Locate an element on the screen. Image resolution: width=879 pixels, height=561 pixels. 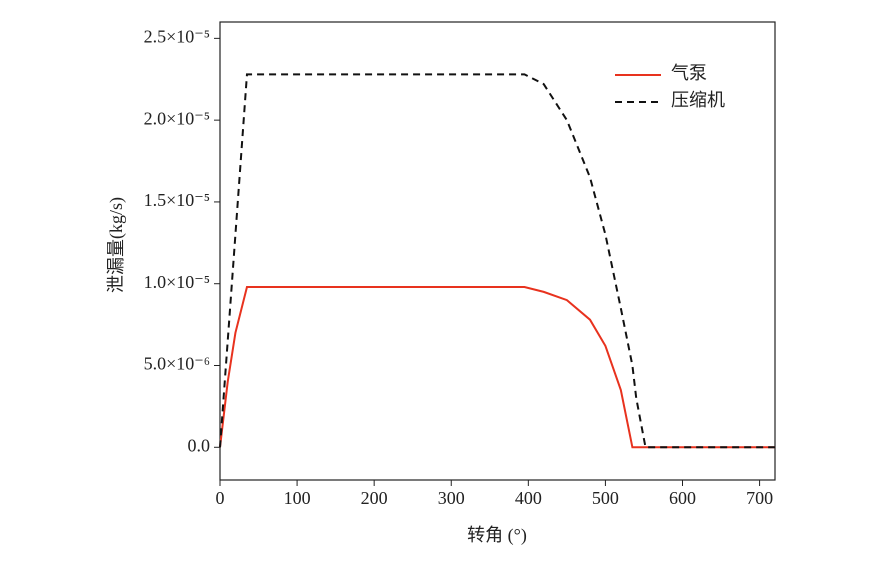
x-tick-label: 600 is located at coordinates (682, 498).